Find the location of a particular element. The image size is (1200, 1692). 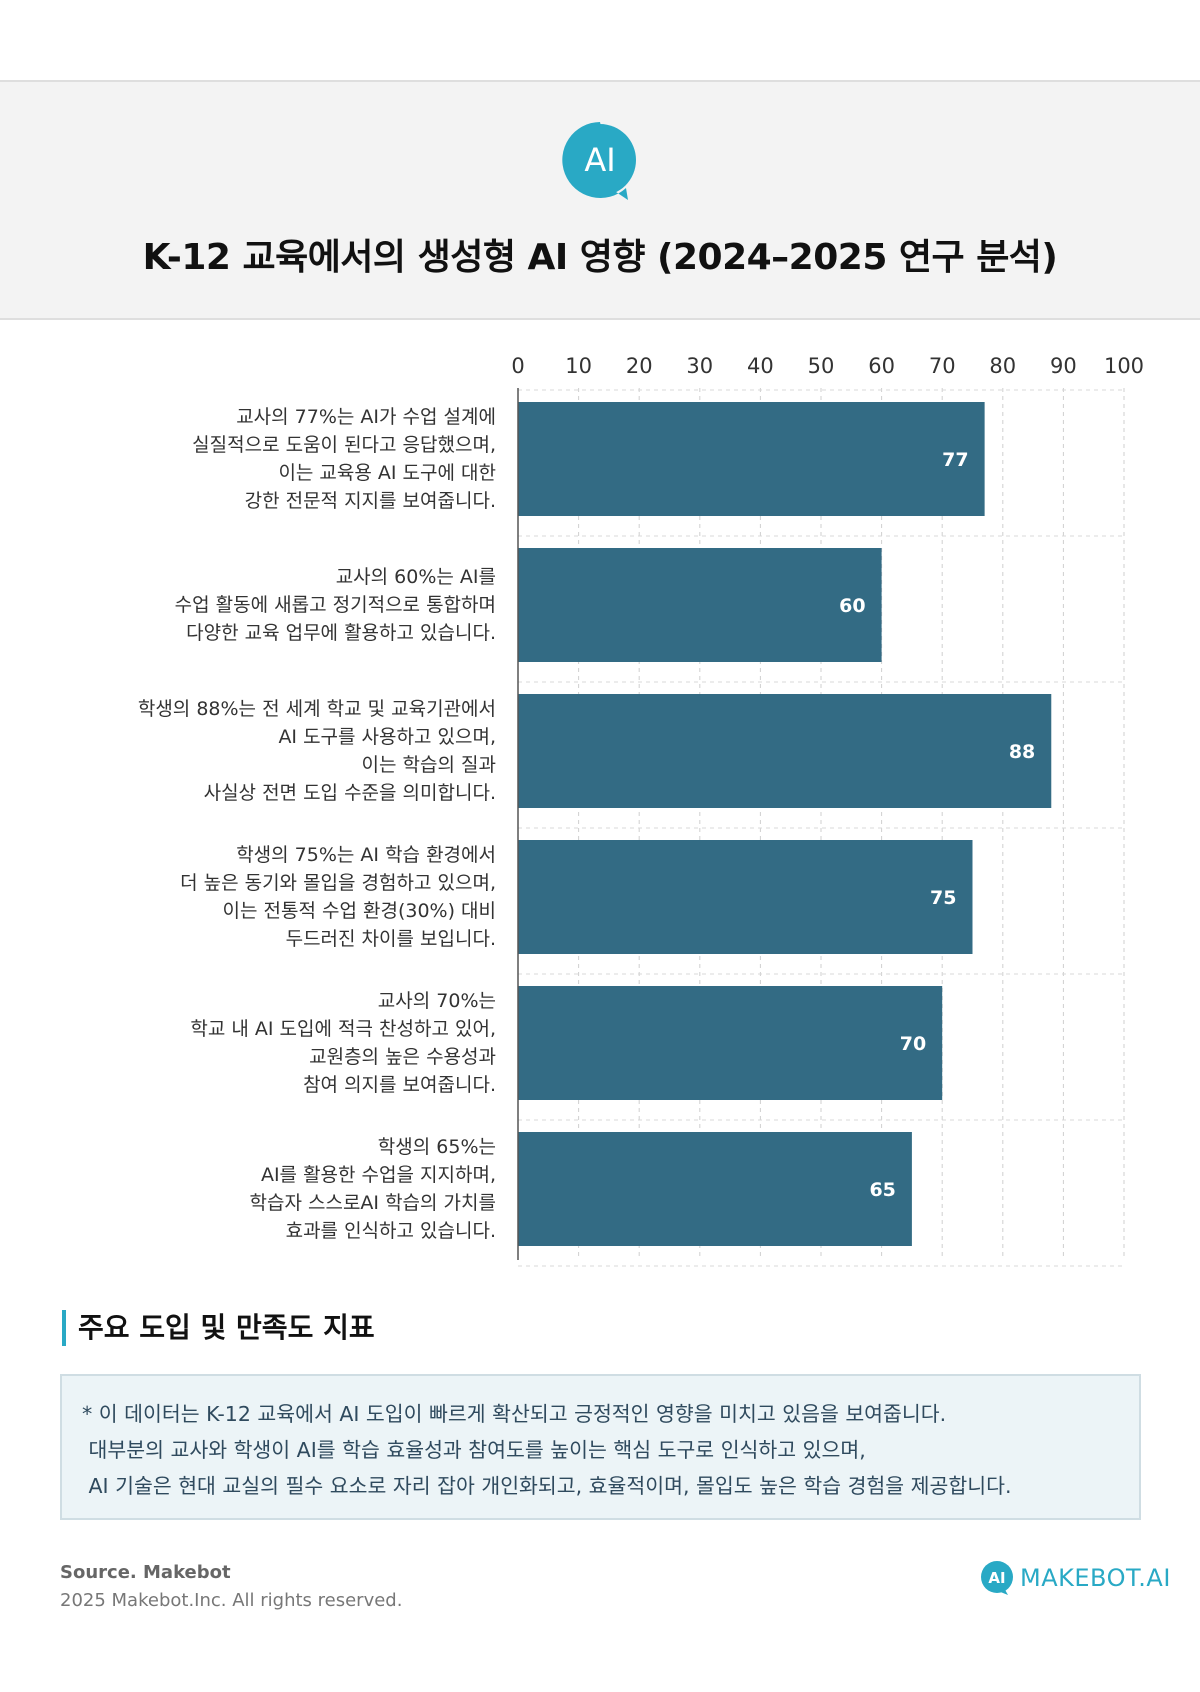

copyright-text: 2025 Makebot.Inc. All rights reserved. is located at coordinates (231, 1600).